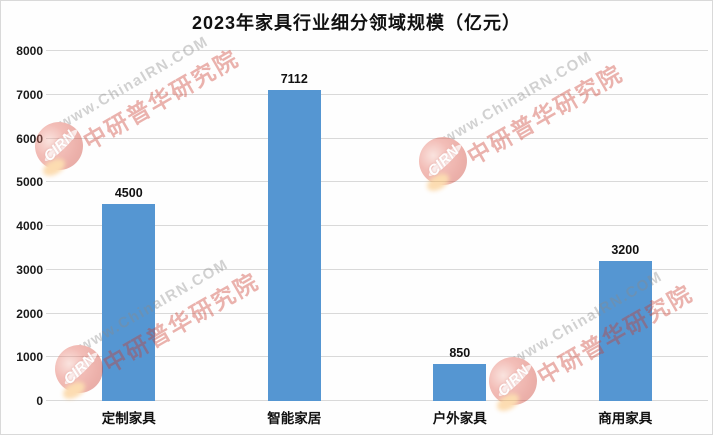 This screenshot has height=435, width=713. I want to click on chart-title: 2023年家具行业细分领域规模（亿元）, so click(356, 23).